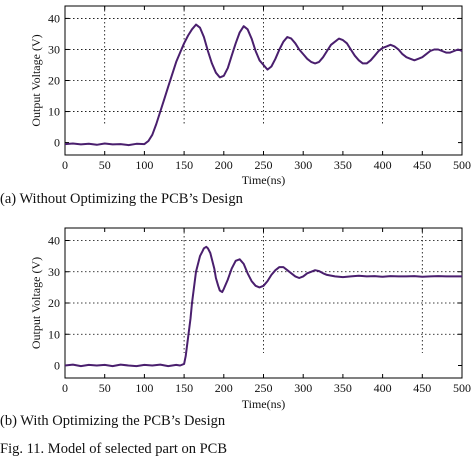 Image resolution: width=474 pixels, height=460 pixels. What do you see at coordinates (121, 199) in the screenshot?
I see `caption-a: (a) Without Optimizing the PCB’s Design` at bounding box center [121, 199].